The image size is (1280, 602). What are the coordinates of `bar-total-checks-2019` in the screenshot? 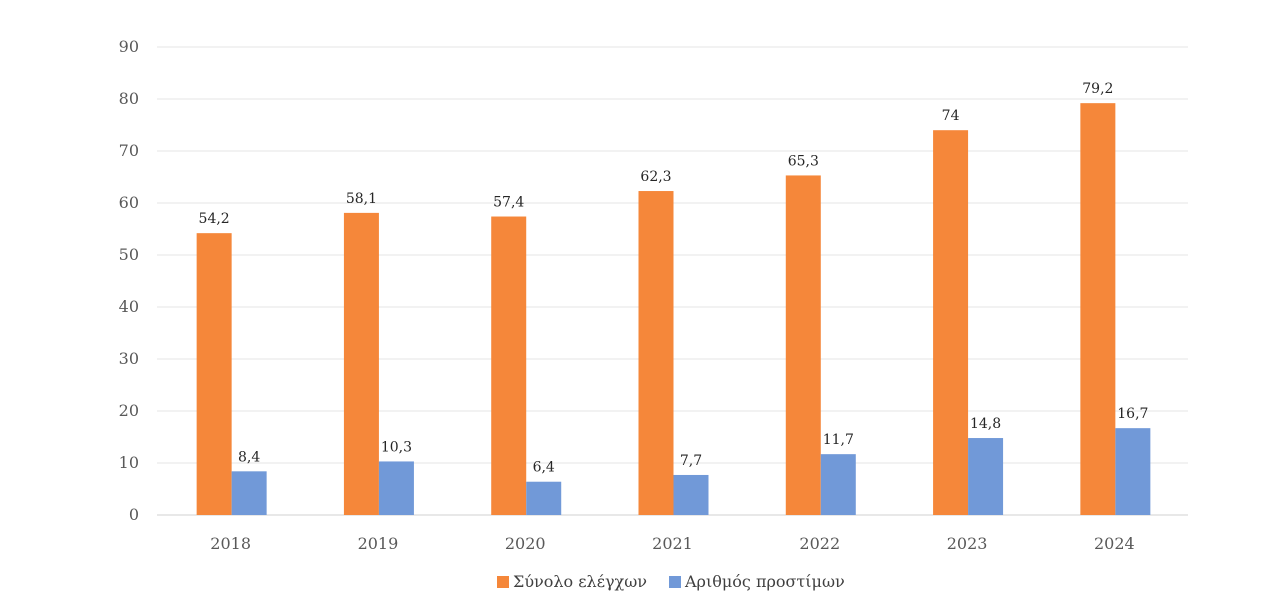 It's located at (361, 363).